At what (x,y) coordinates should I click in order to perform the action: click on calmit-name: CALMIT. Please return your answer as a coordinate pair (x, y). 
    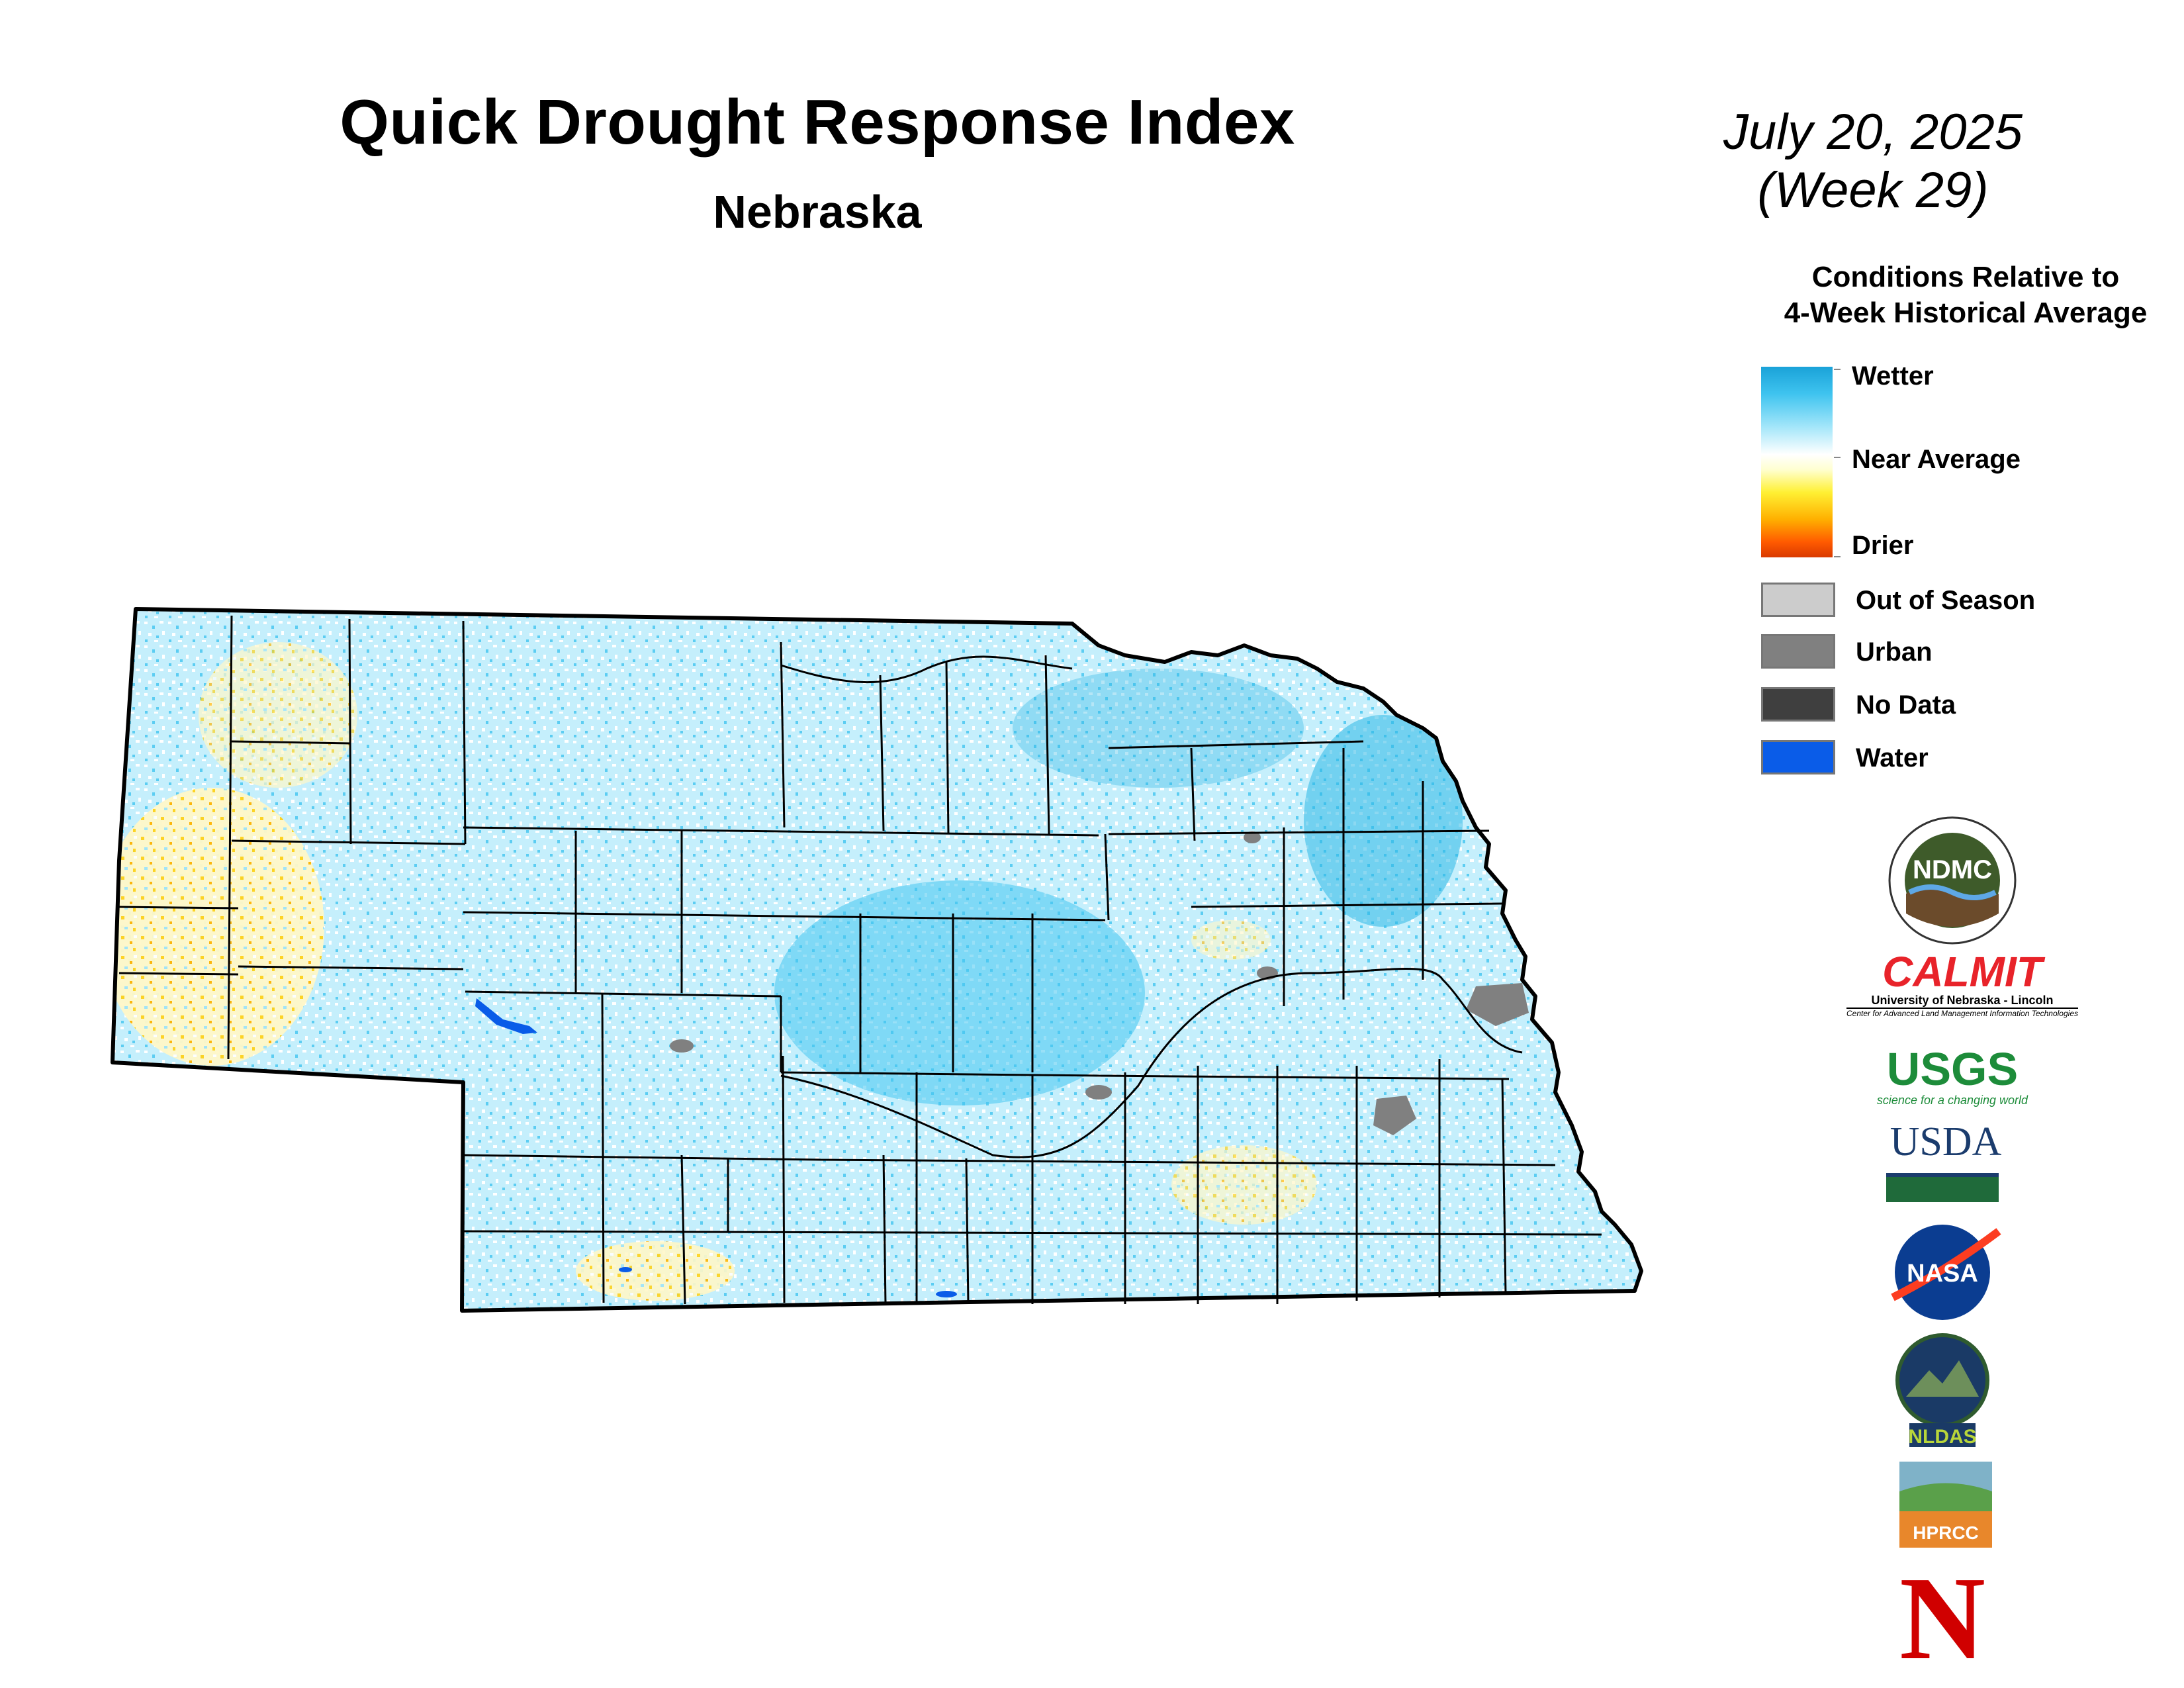
    Looking at the image, I should click on (1962, 972).